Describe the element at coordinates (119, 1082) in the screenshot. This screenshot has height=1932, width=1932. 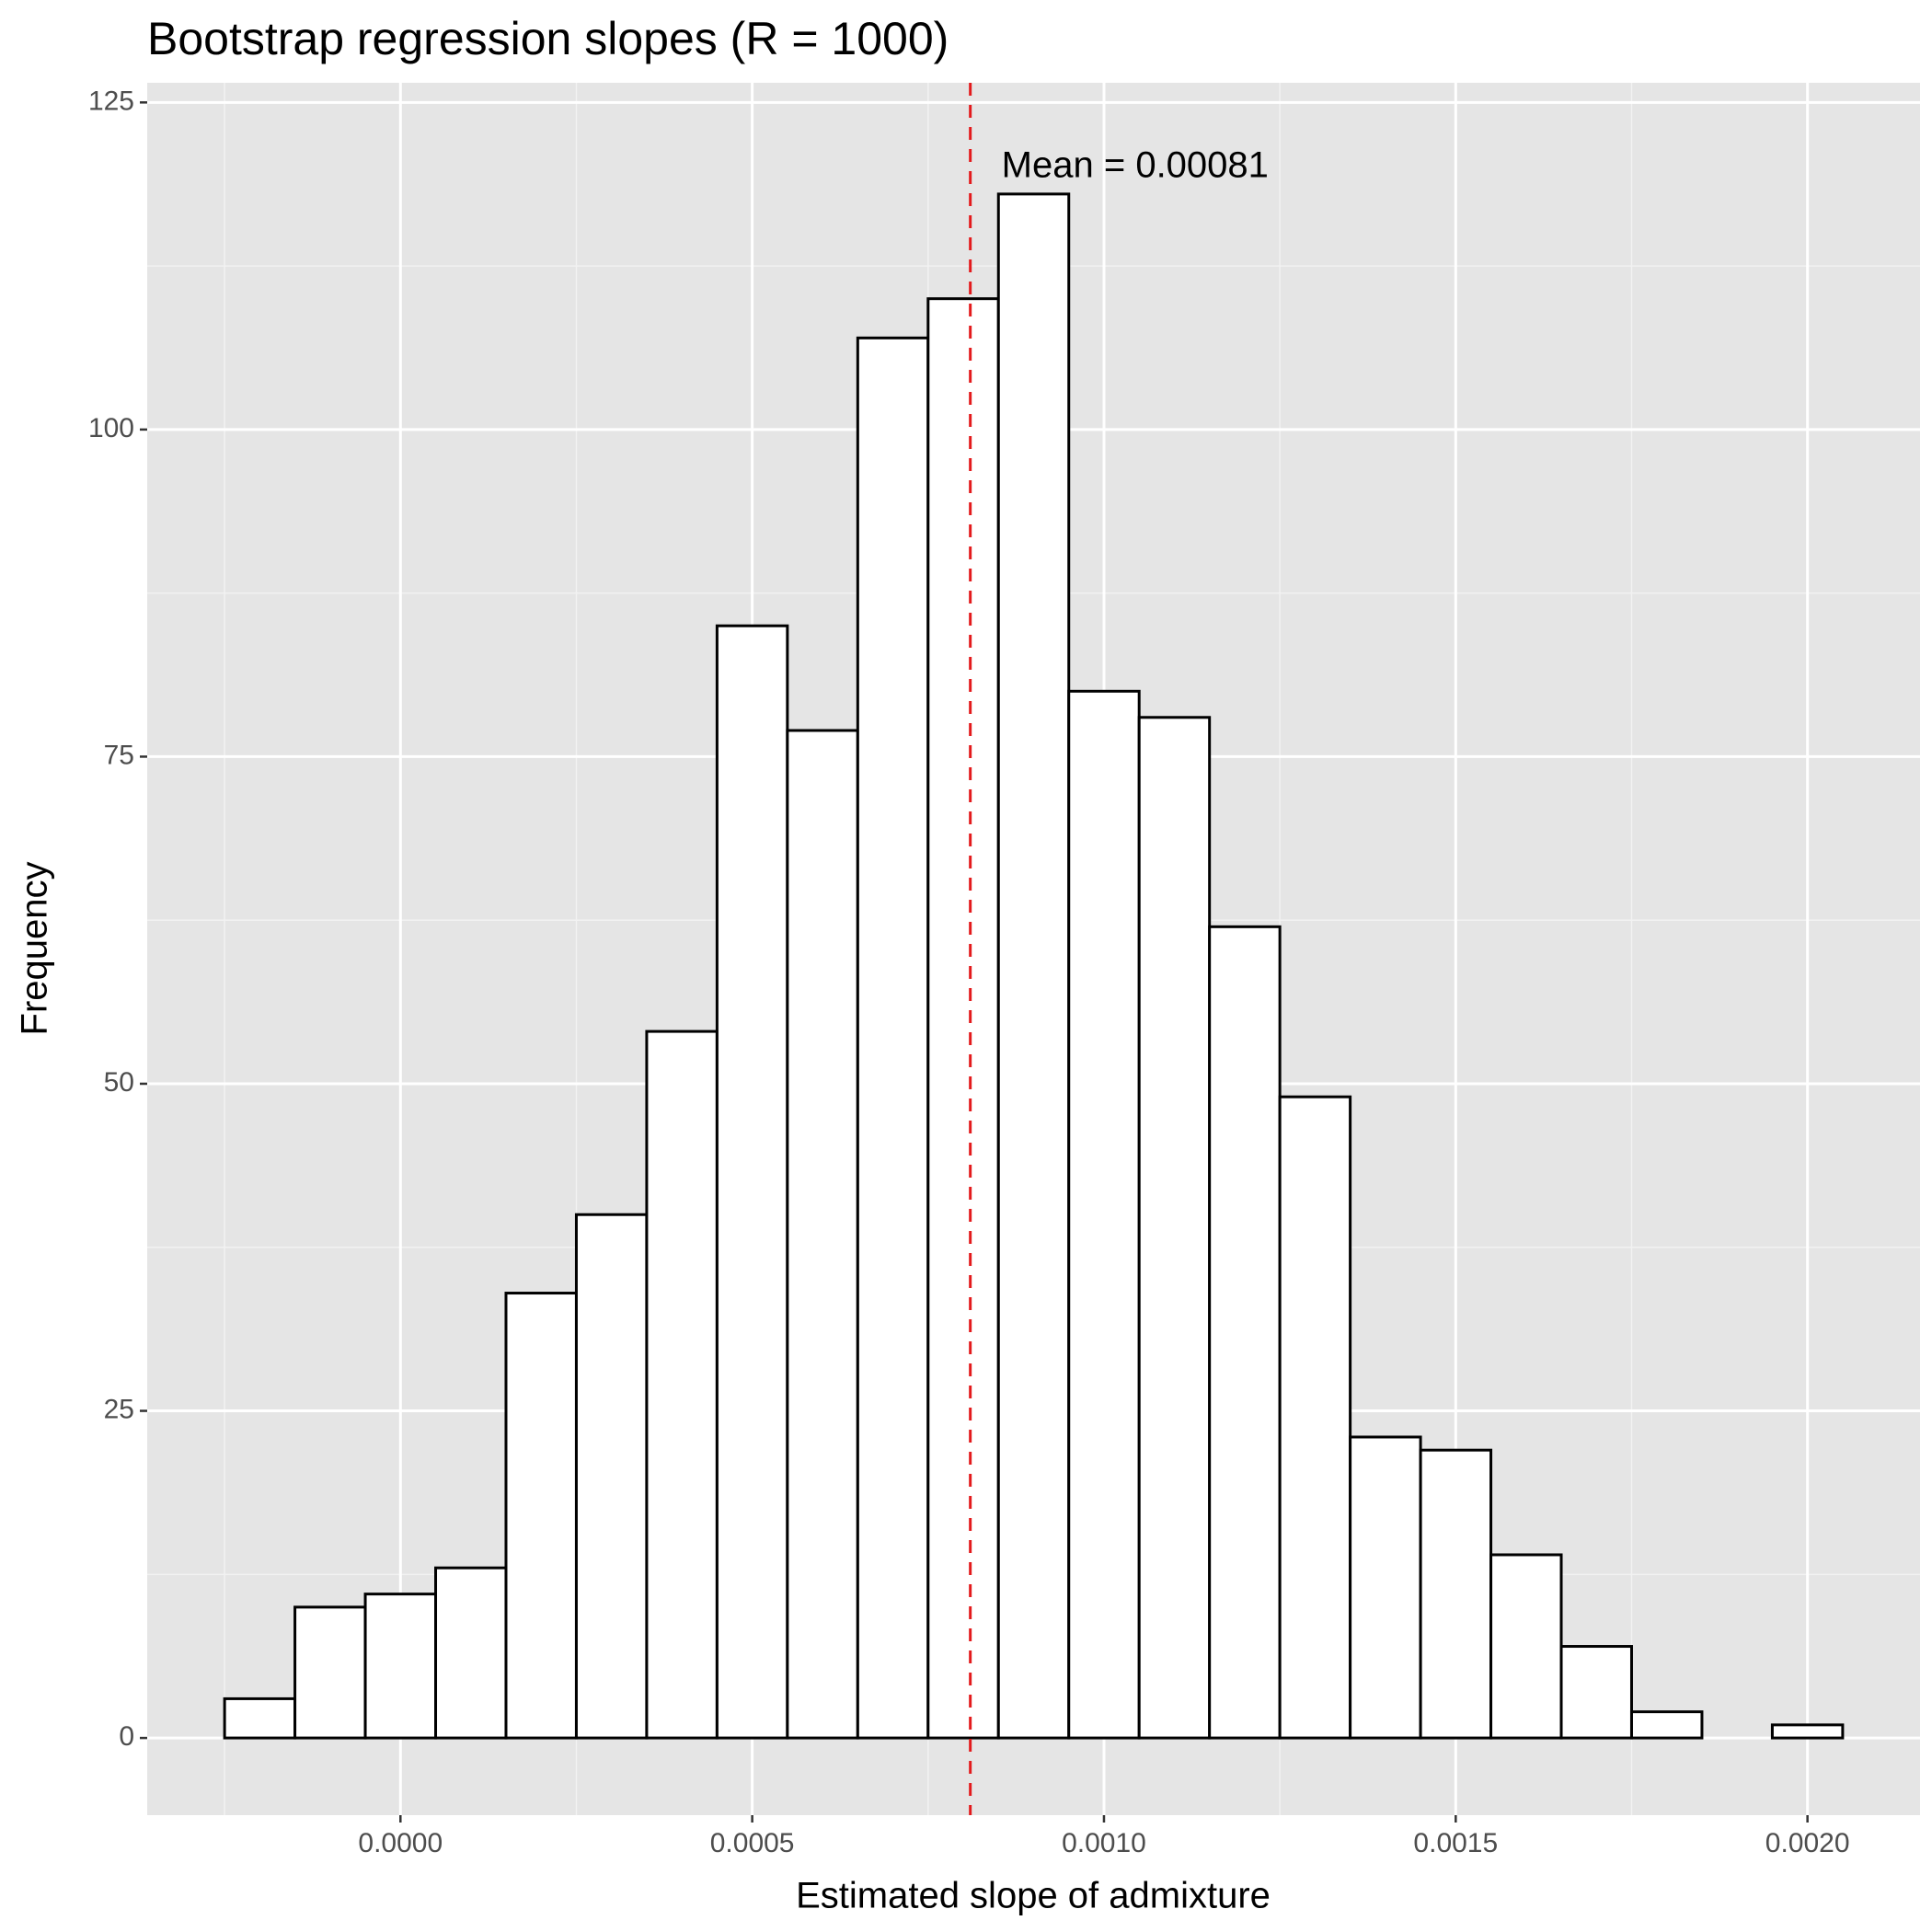
I see `y-tick-label: 50` at that location.